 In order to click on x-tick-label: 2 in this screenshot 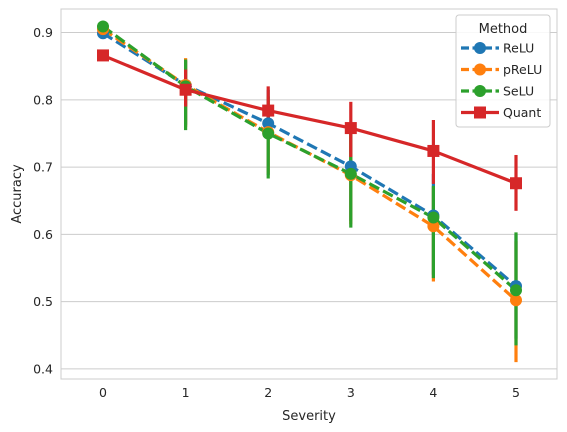, I will do `click(268, 392)`.